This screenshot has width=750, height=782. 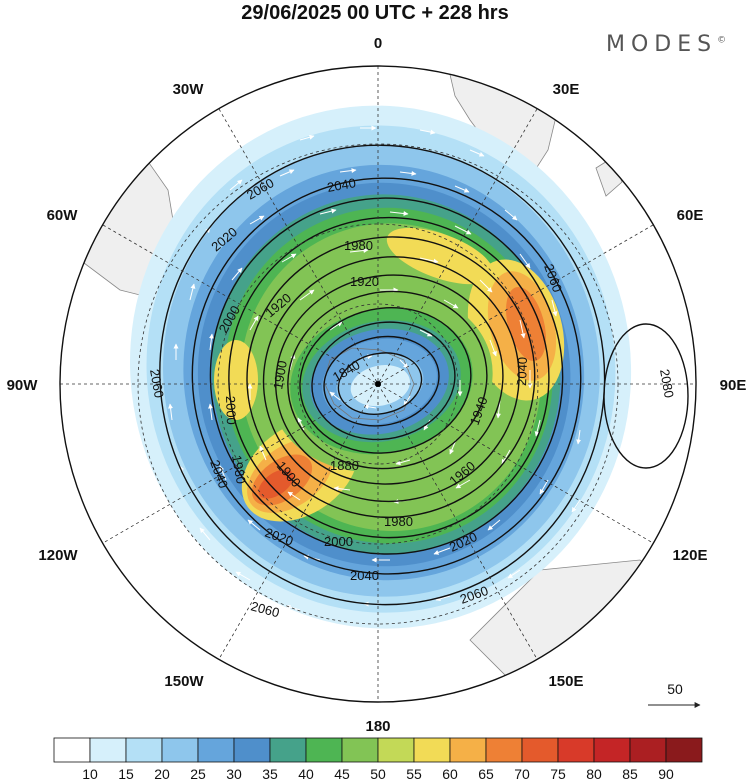 What do you see at coordinates (667, 383) in the screenshot?
I see `contour-label: 2080` at bounding box center [667, 383].